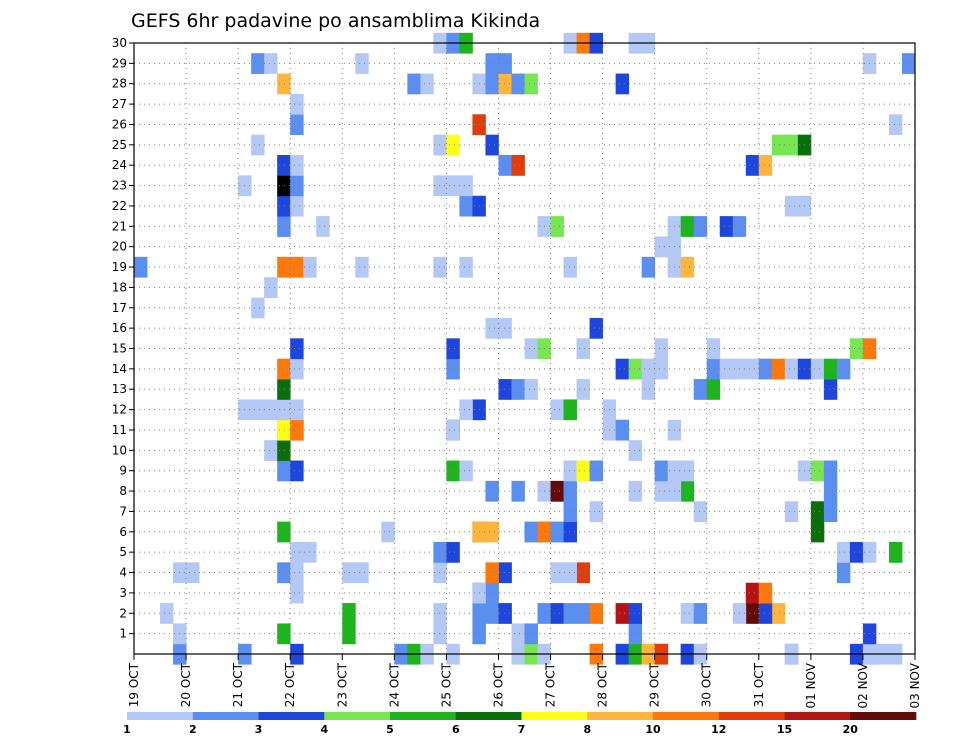 Image resolution: width=960 pixels, height=742 pixels. Describe the element at coordinates (119, 308) in the screenshot. I see `y-tick-label: 17` at that location.